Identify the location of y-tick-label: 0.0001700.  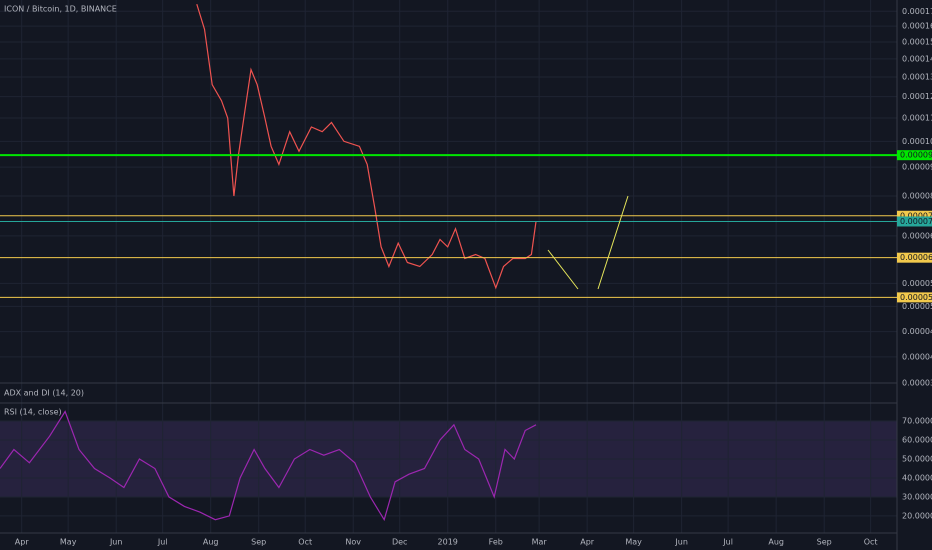
(917, 11).